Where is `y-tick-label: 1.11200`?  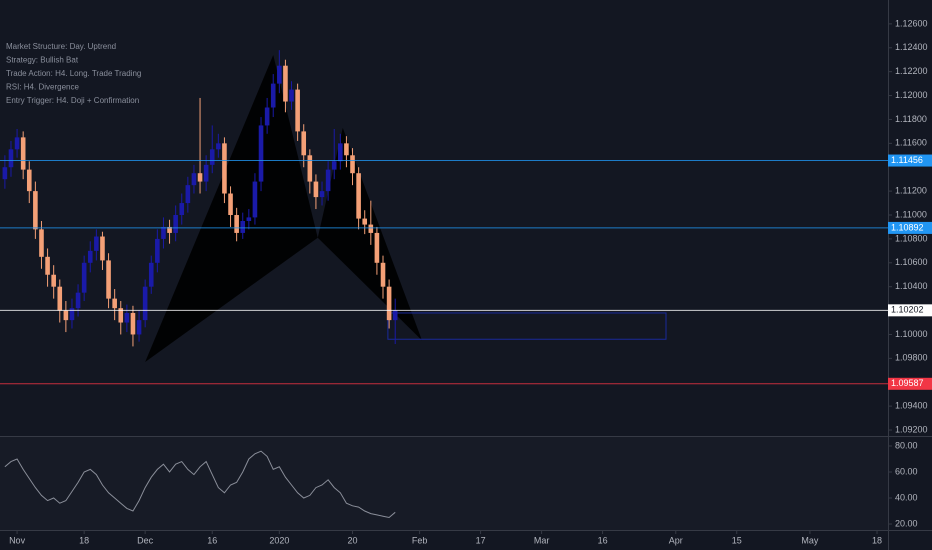 y-tick-label: 1.11200 is located at coordinates (911, 190).